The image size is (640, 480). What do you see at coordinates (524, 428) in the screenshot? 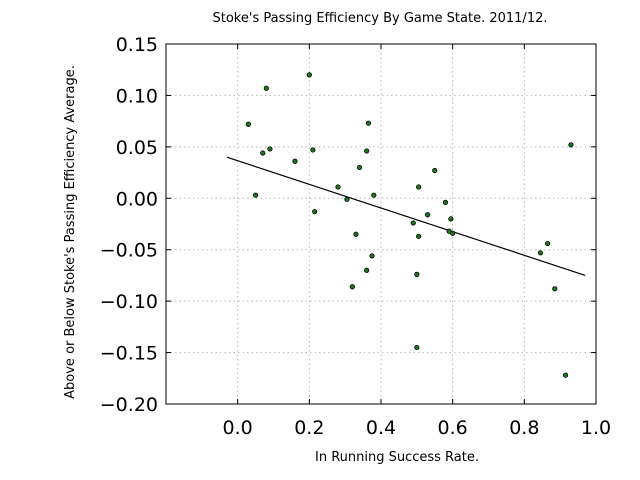
I see `x-tick-label: 0.8` at bounding box center [524, 428].